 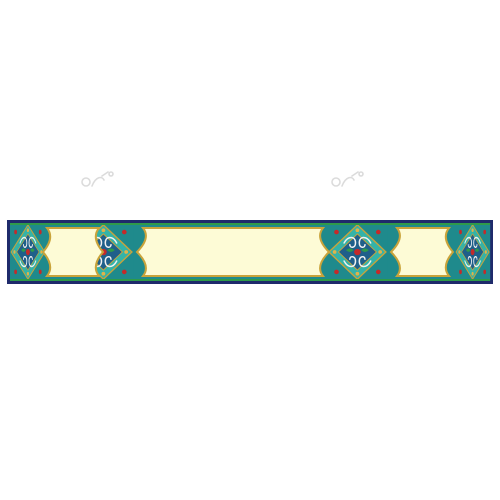 I want to click on ornament-right-end, so click(x=472, y=252).